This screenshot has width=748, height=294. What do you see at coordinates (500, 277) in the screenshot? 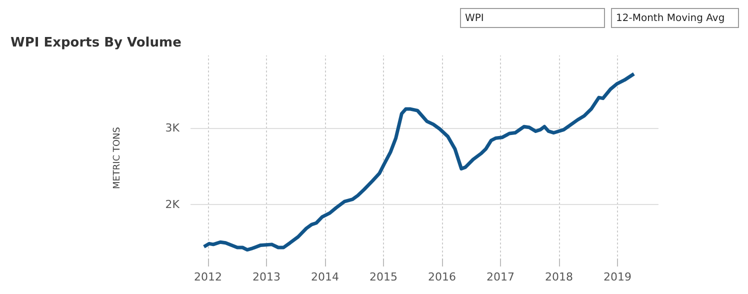
I see `x-tick-label: 2017` at bounding box center [500, 277].